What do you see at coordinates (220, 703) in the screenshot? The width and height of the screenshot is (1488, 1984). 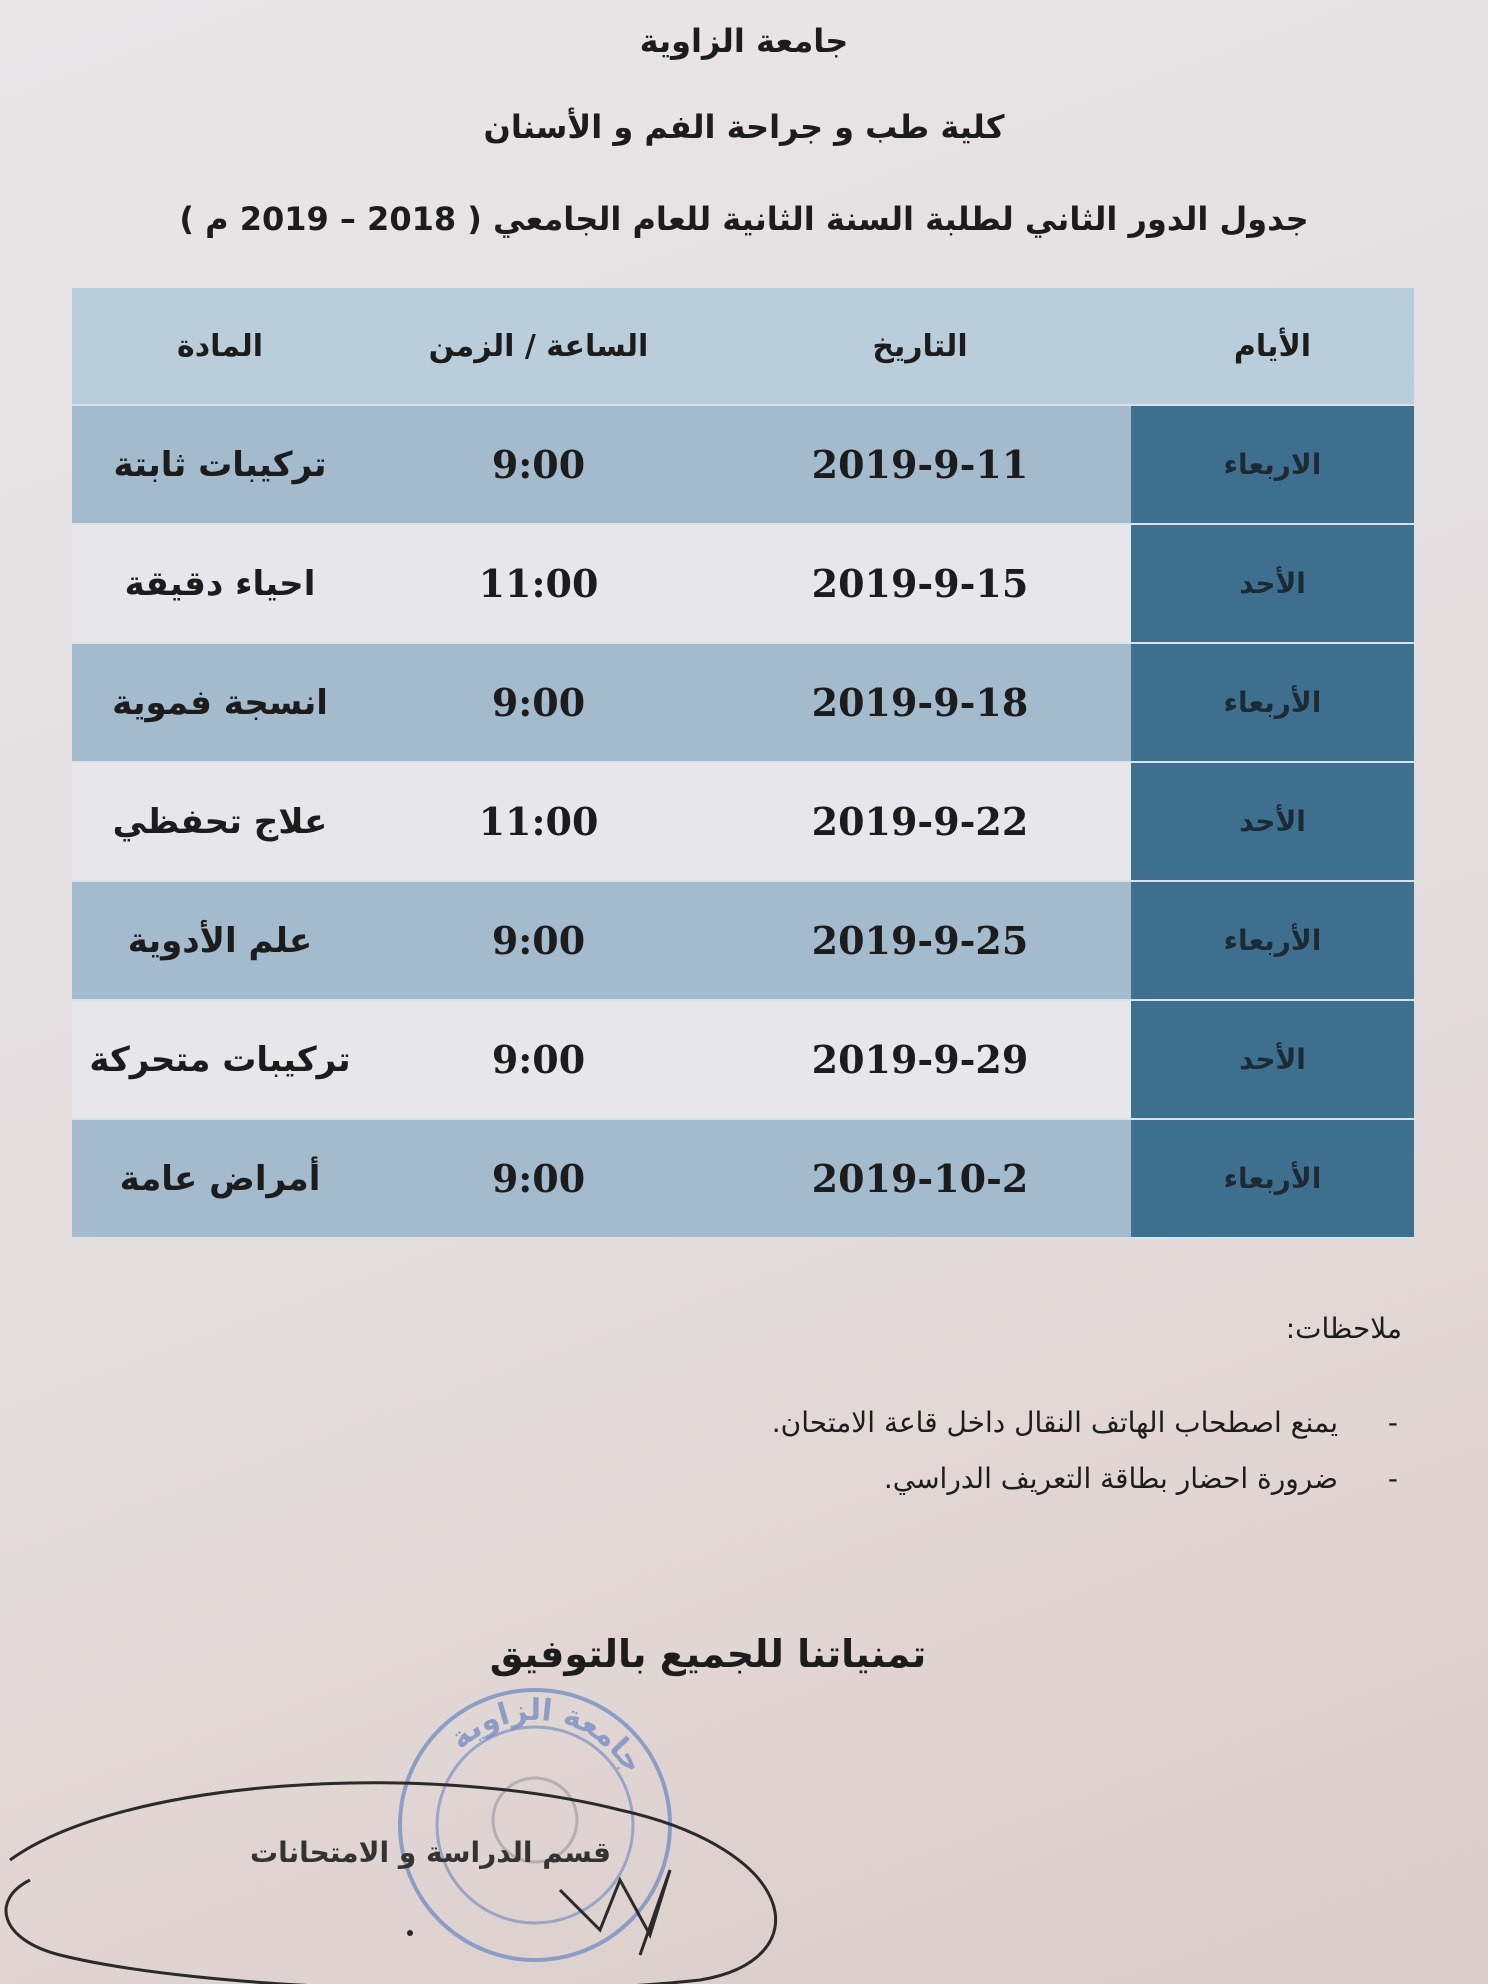 I see `subject-cell: انسجة فموية` at bounding box center [220, 703].